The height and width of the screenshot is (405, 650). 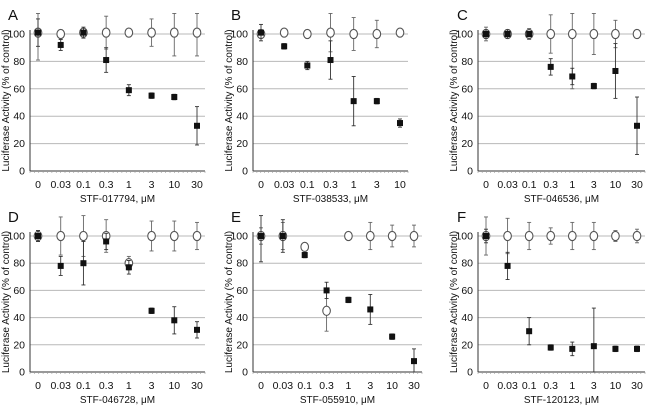 What do you see at coordinates (236, 217) in the screenshot?
I see `panel-letter: E` at bounding box center [236, 217].